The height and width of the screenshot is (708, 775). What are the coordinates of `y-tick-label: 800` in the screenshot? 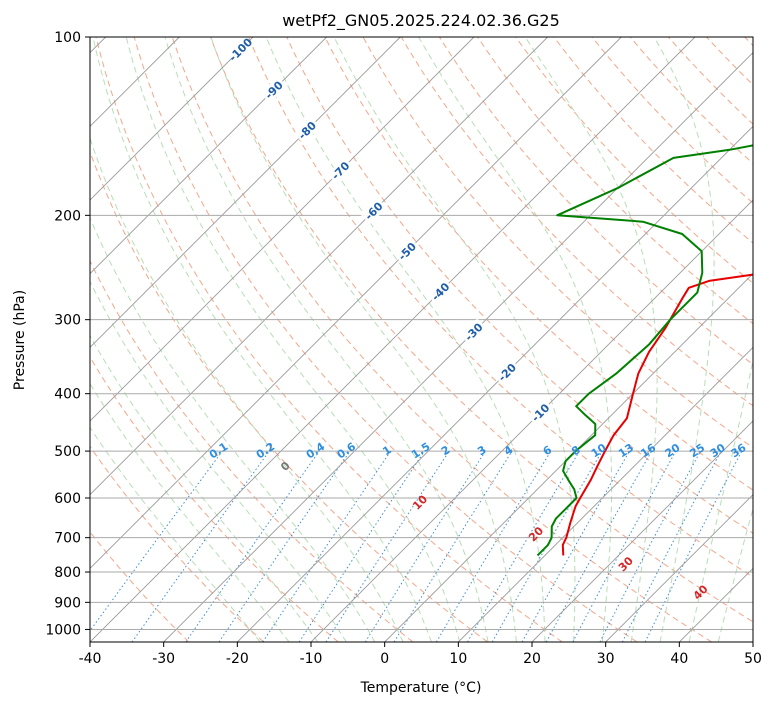 It's located at (67, 573).